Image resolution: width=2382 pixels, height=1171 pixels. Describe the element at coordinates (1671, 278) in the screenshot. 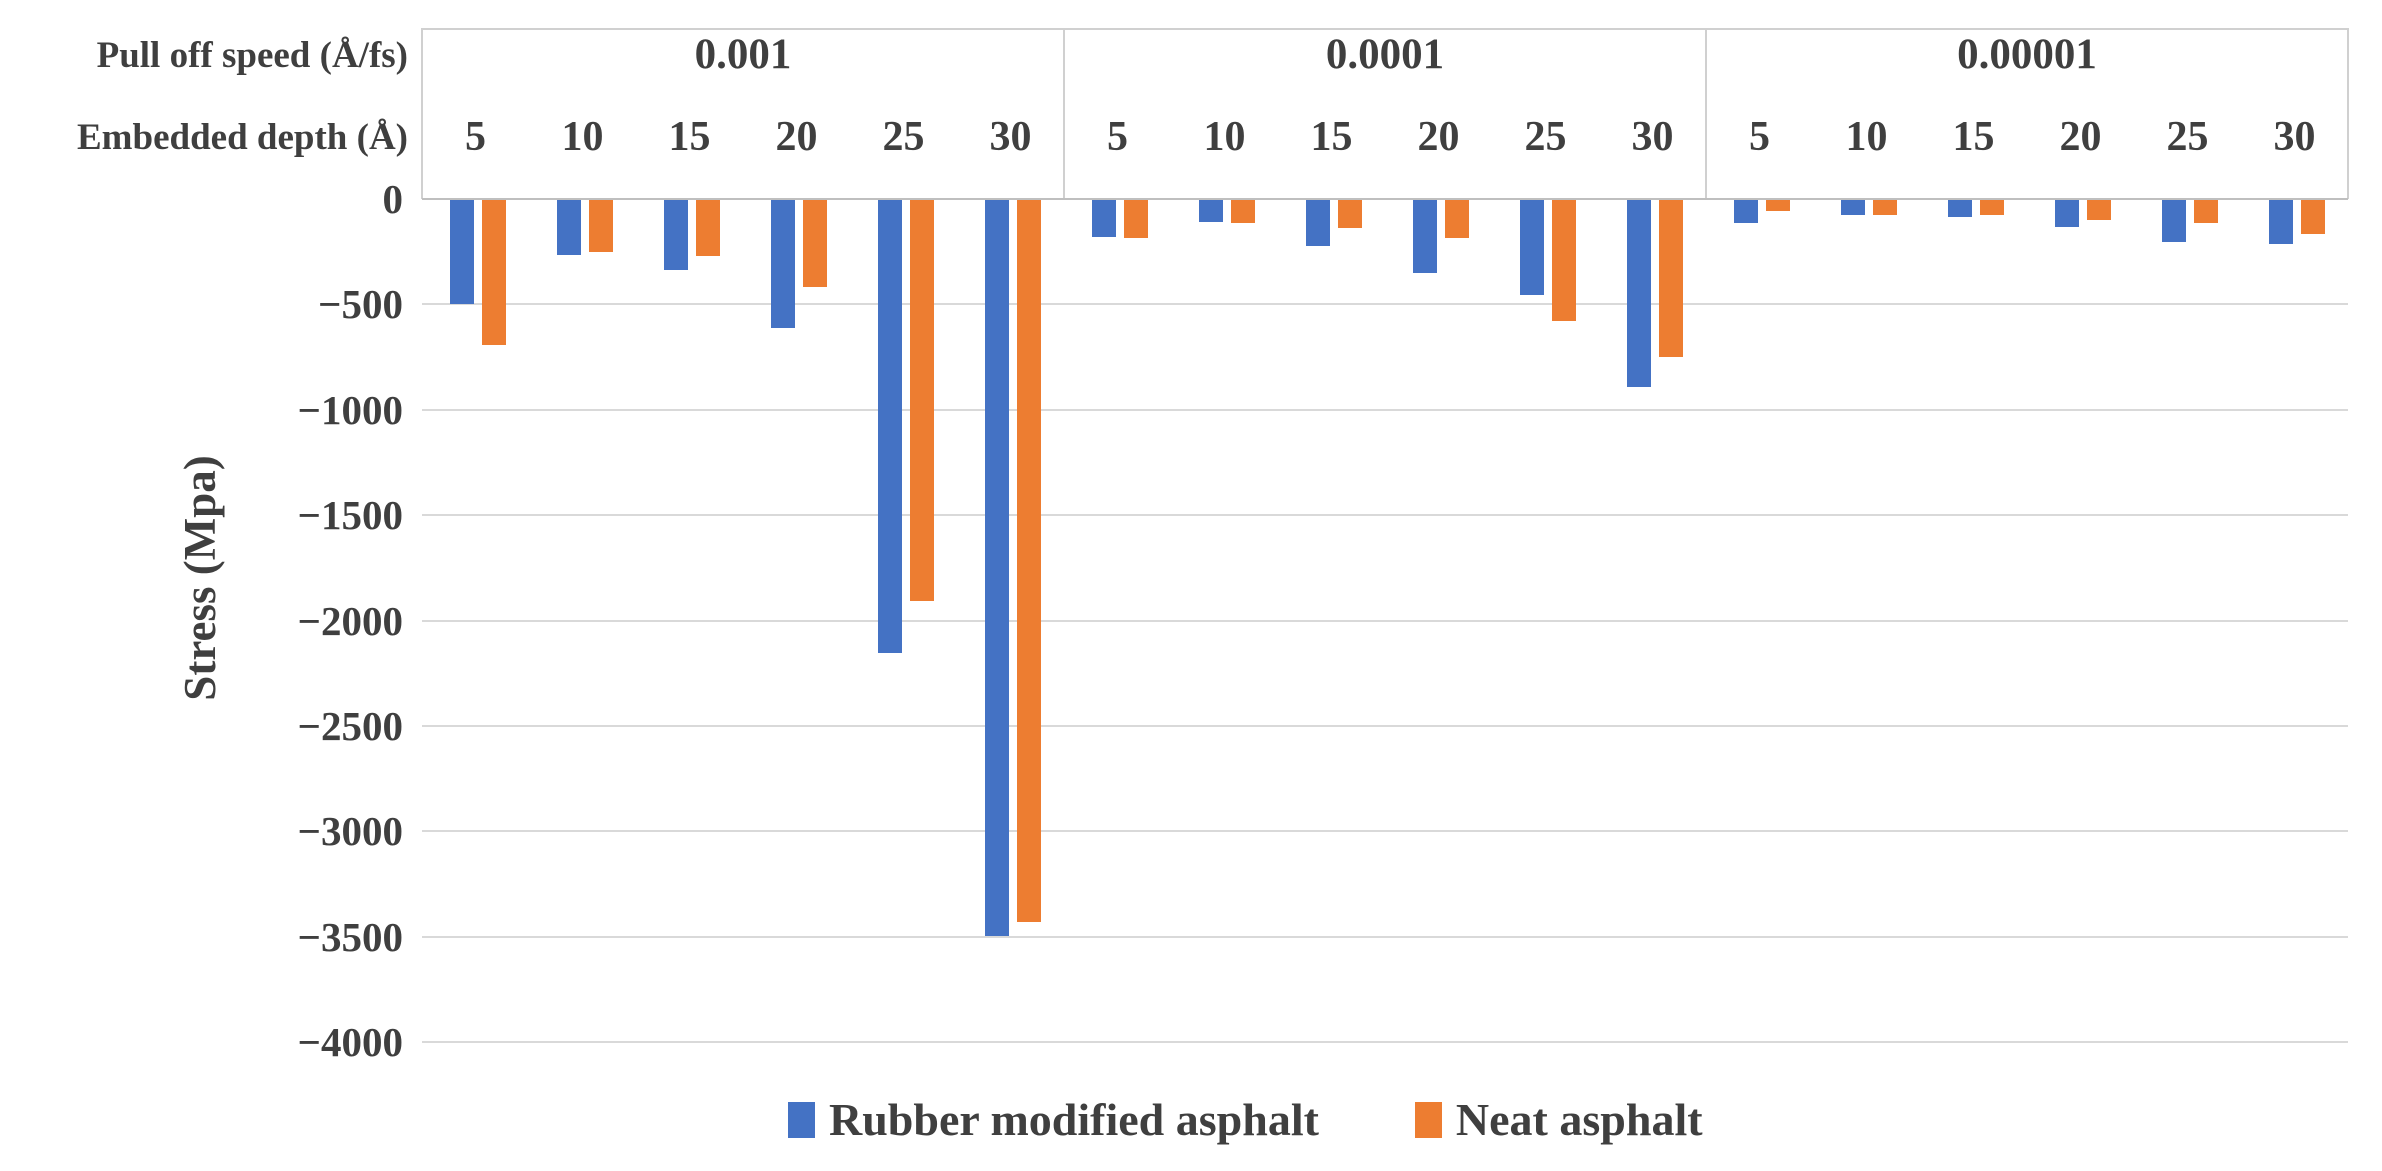

I see `bar-neat-0.0001-d30` at that location.